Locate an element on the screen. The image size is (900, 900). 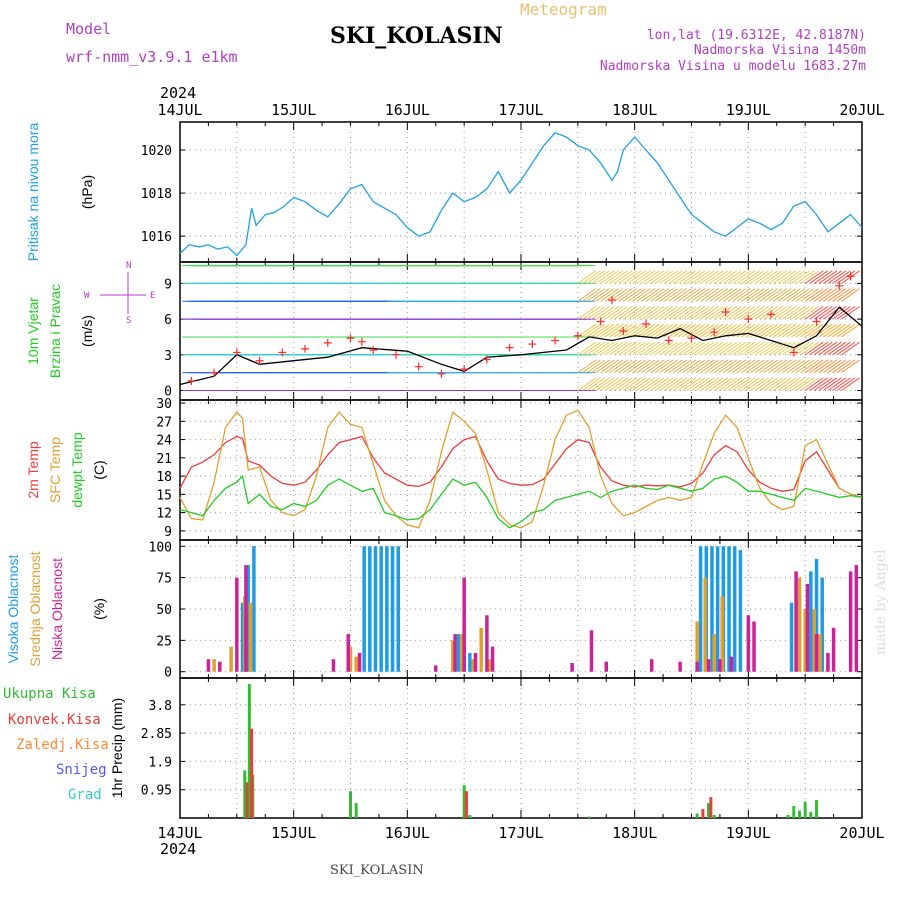
product-title: Meteogram is located at coordinates (563, 9).